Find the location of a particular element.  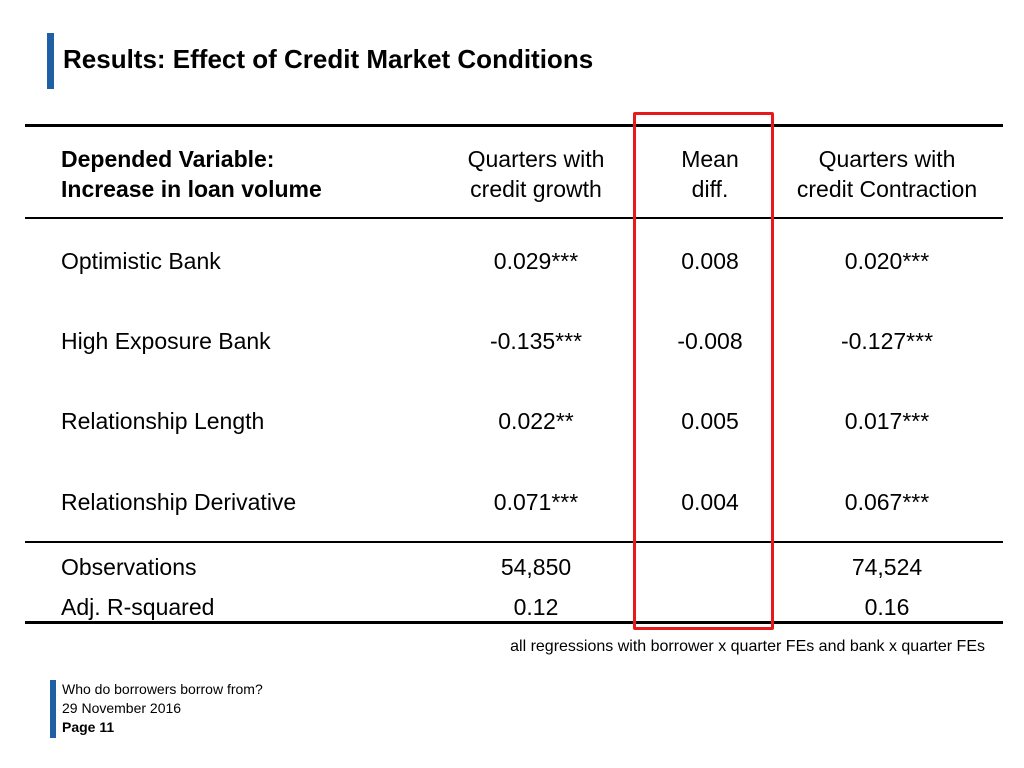

table-bottom-rule is located at coordinates (514, 622).